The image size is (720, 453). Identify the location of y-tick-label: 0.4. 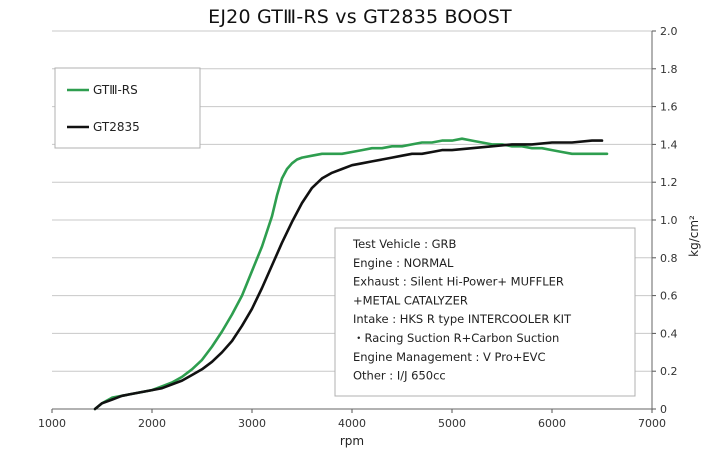
(669, 333).